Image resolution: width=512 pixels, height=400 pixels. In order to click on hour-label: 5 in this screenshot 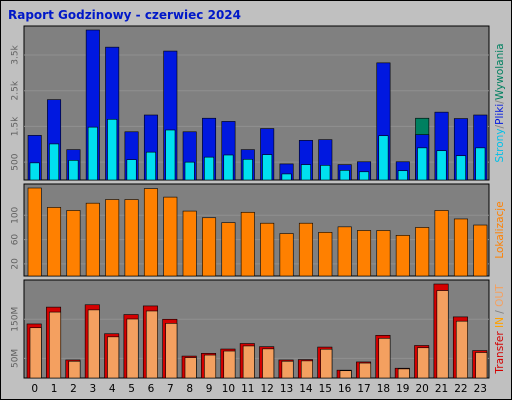, I will do `click(131, 389)`.